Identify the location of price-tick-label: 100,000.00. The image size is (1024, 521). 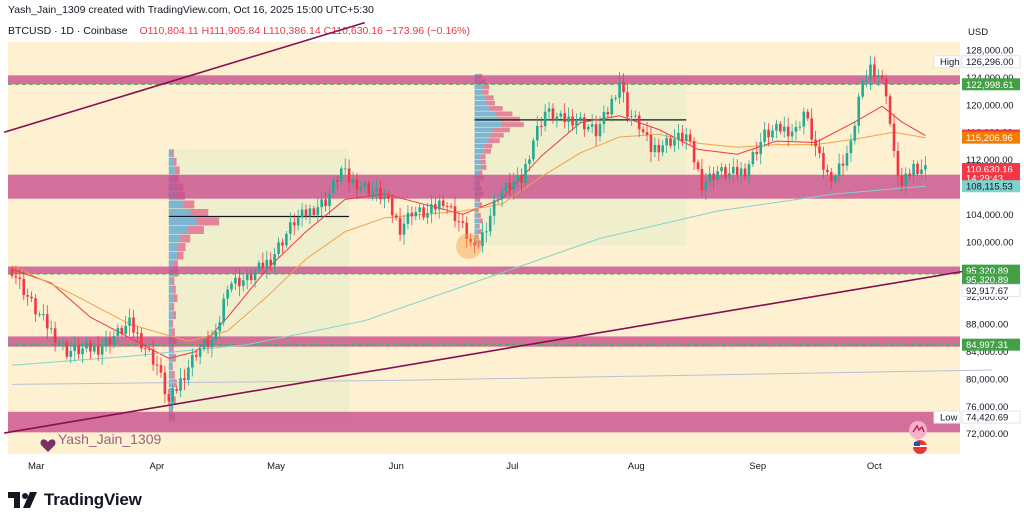
(990, 242).